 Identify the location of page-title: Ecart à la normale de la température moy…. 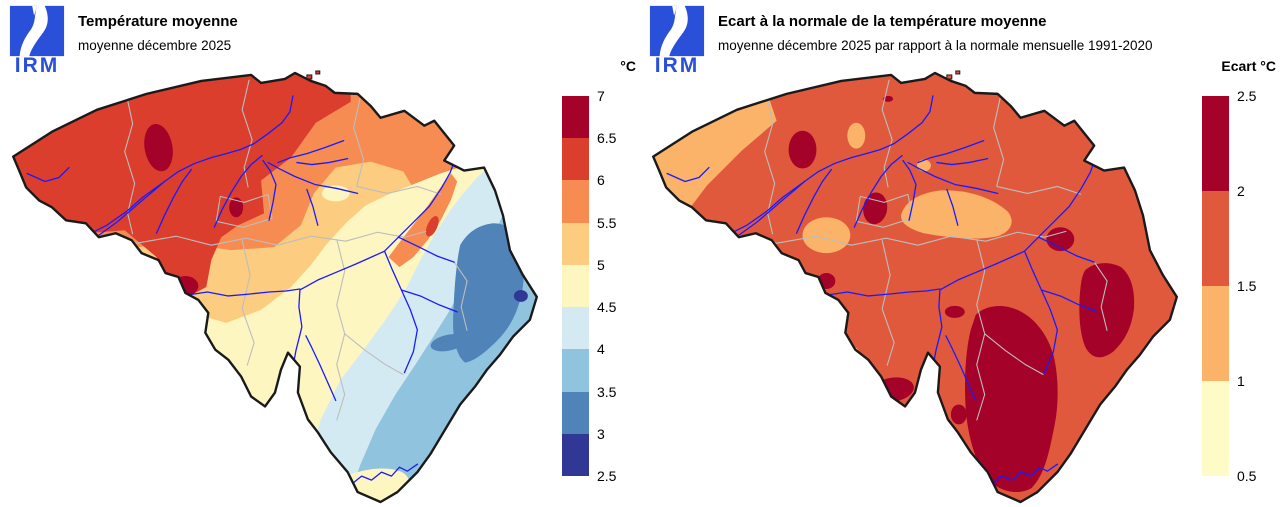
(882, 21).